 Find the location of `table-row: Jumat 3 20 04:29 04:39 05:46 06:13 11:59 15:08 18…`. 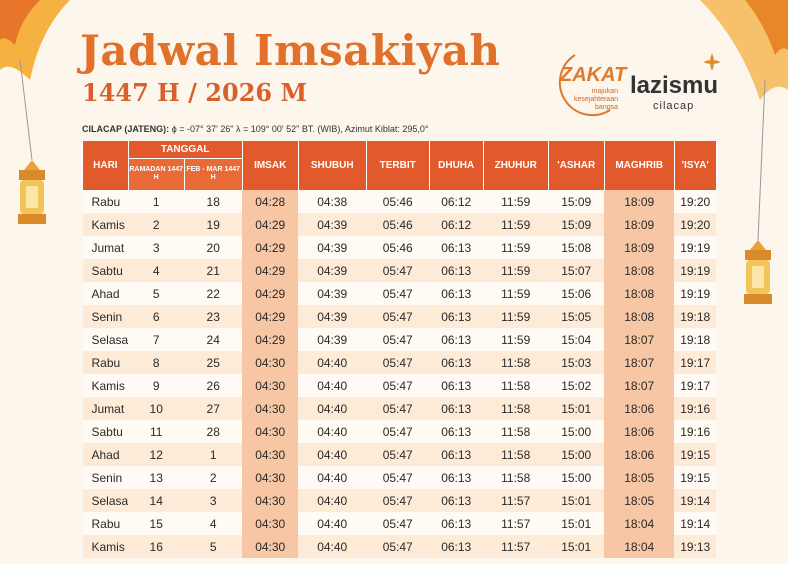

table-row: Jumat 3 20 04:29 04:39 05:46 06:13 11:59 15:08 18… is located at coordinates (399, 247).